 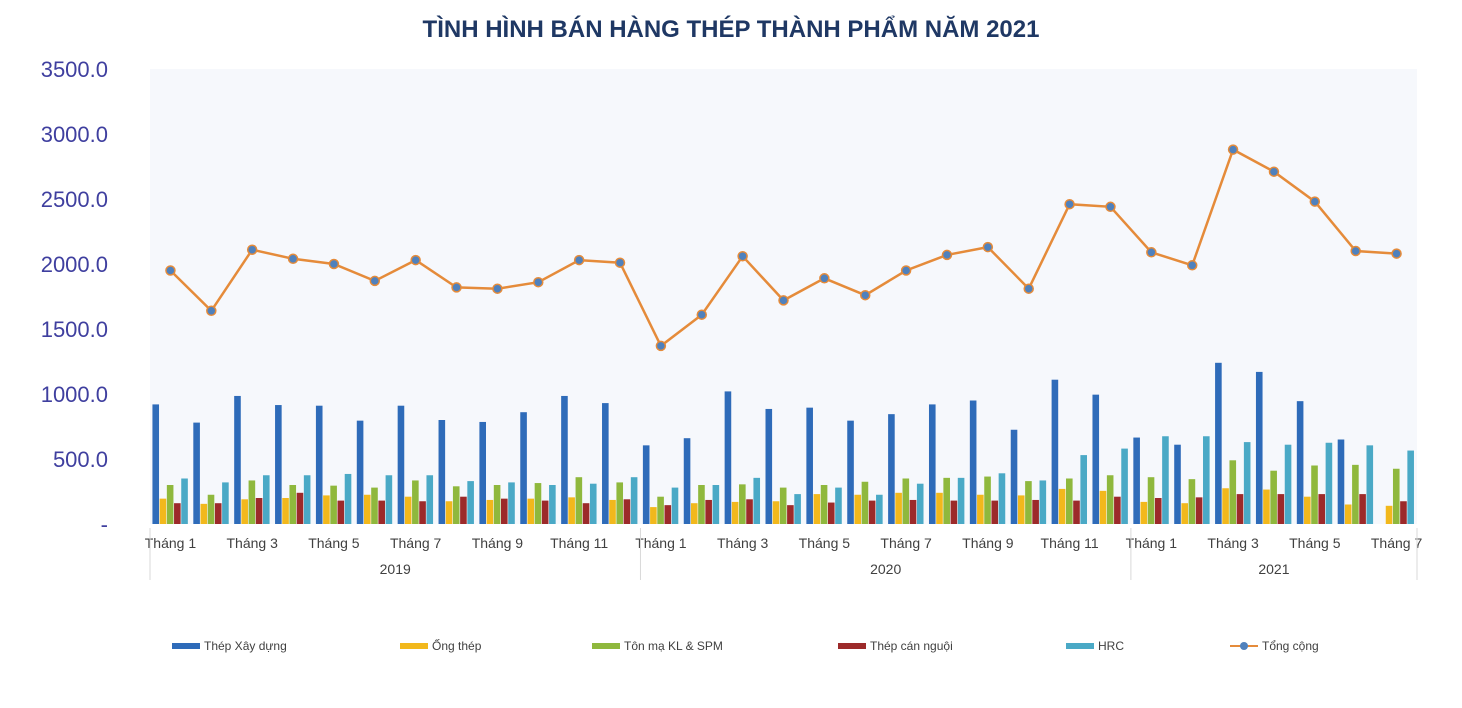 I want to click on y-tick-label: 1500.0, so click(x=74, y=329).